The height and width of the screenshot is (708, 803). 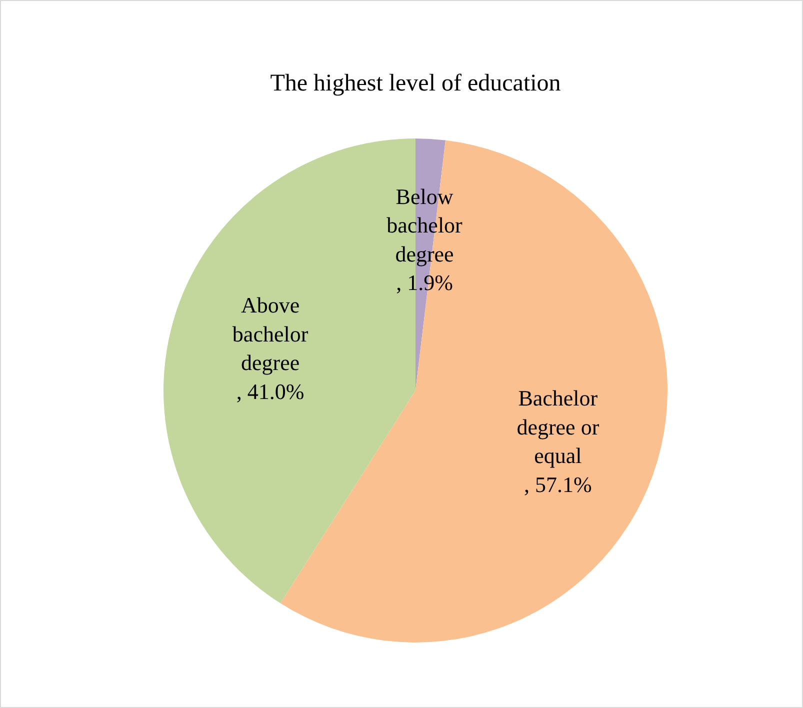 I want to click on data-label: , 1.9%, so click(x=424, y=283).